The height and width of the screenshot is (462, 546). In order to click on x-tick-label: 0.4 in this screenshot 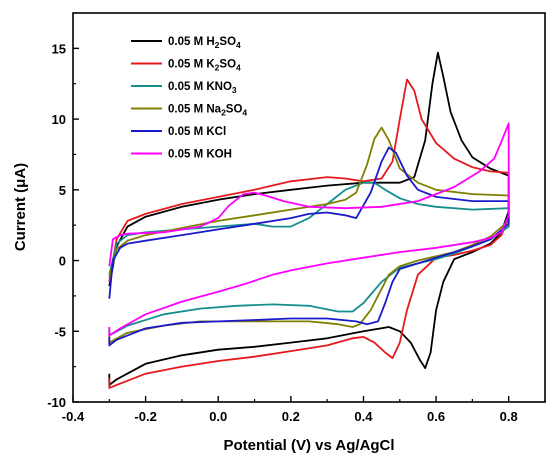, I will do `click(363, 416)`.